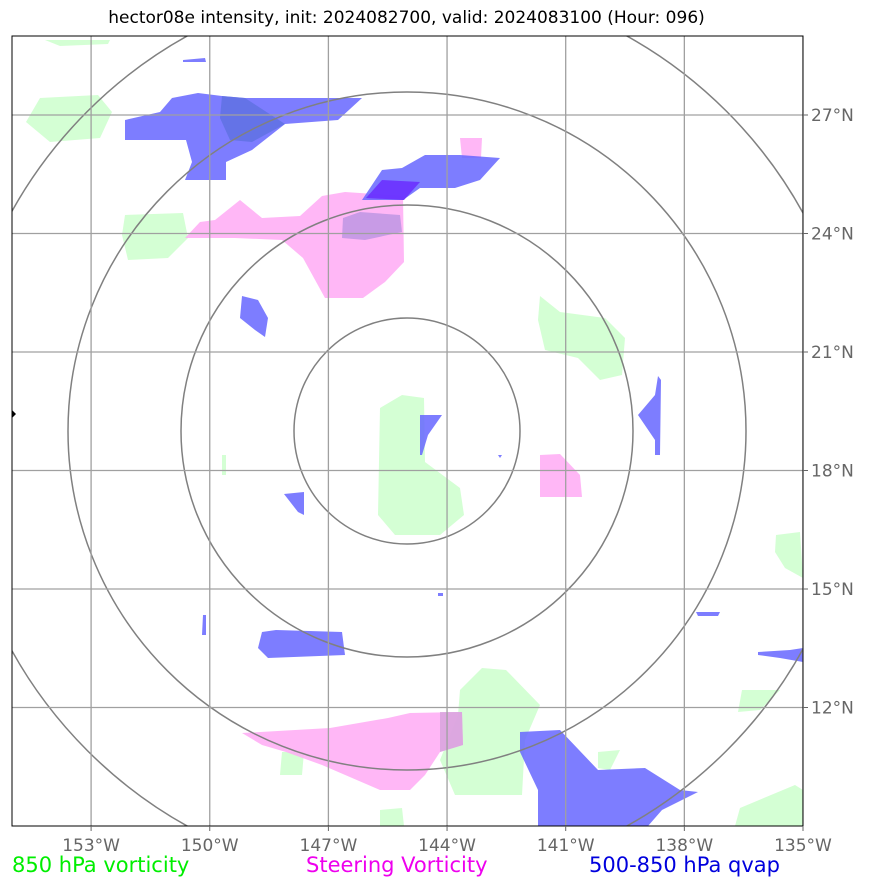  I want to click on x-tick-label: 141°W, so click(566, 846).